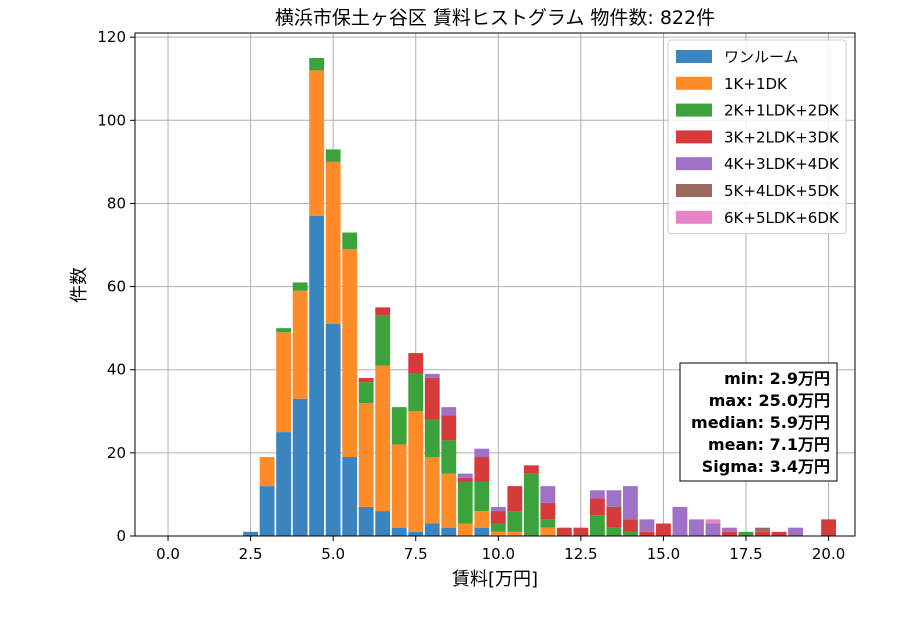 This screenshot has width=900, height=630. Describe the element at coordinates (116, 370) in the screenshot. I see `y-tick-label: 40` at that location.